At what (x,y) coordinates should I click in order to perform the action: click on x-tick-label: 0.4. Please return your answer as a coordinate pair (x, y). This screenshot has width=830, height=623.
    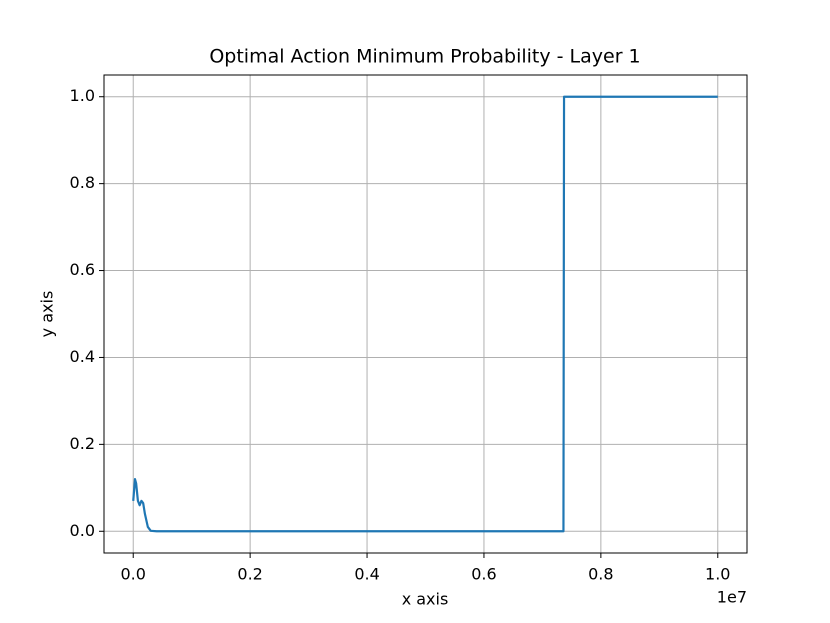
    Looking at the image, I should click on (366, 574).